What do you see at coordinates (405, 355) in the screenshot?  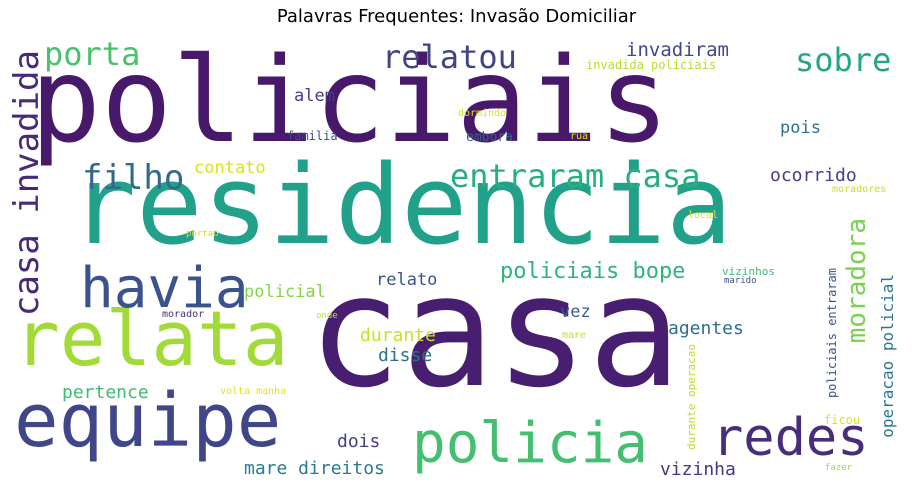 I see `word-disse: disse` at bounding box center [405, 355].